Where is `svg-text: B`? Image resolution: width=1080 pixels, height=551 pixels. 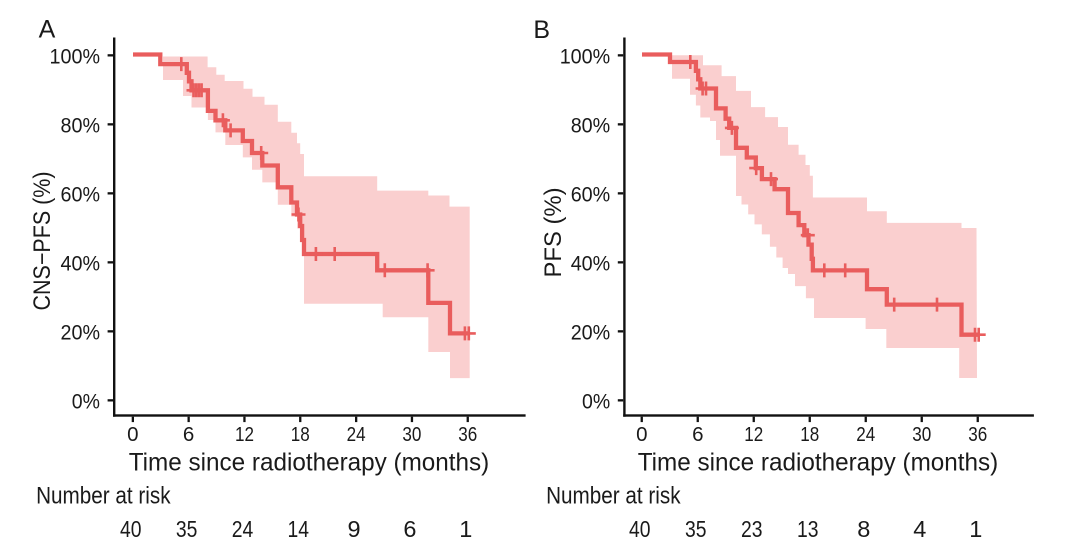
svg-text: B is located at coordinates (541, 30).